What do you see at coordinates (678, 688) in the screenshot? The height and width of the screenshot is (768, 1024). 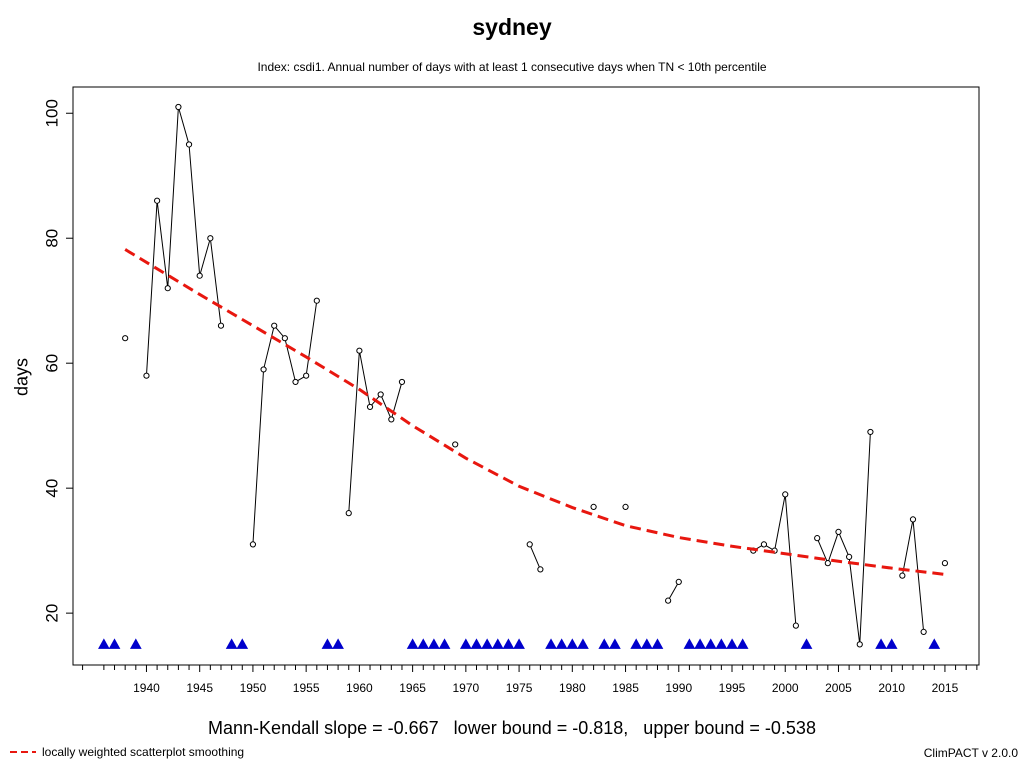 I see `x-tick-label: 1990` at bounding box center [678, 688].